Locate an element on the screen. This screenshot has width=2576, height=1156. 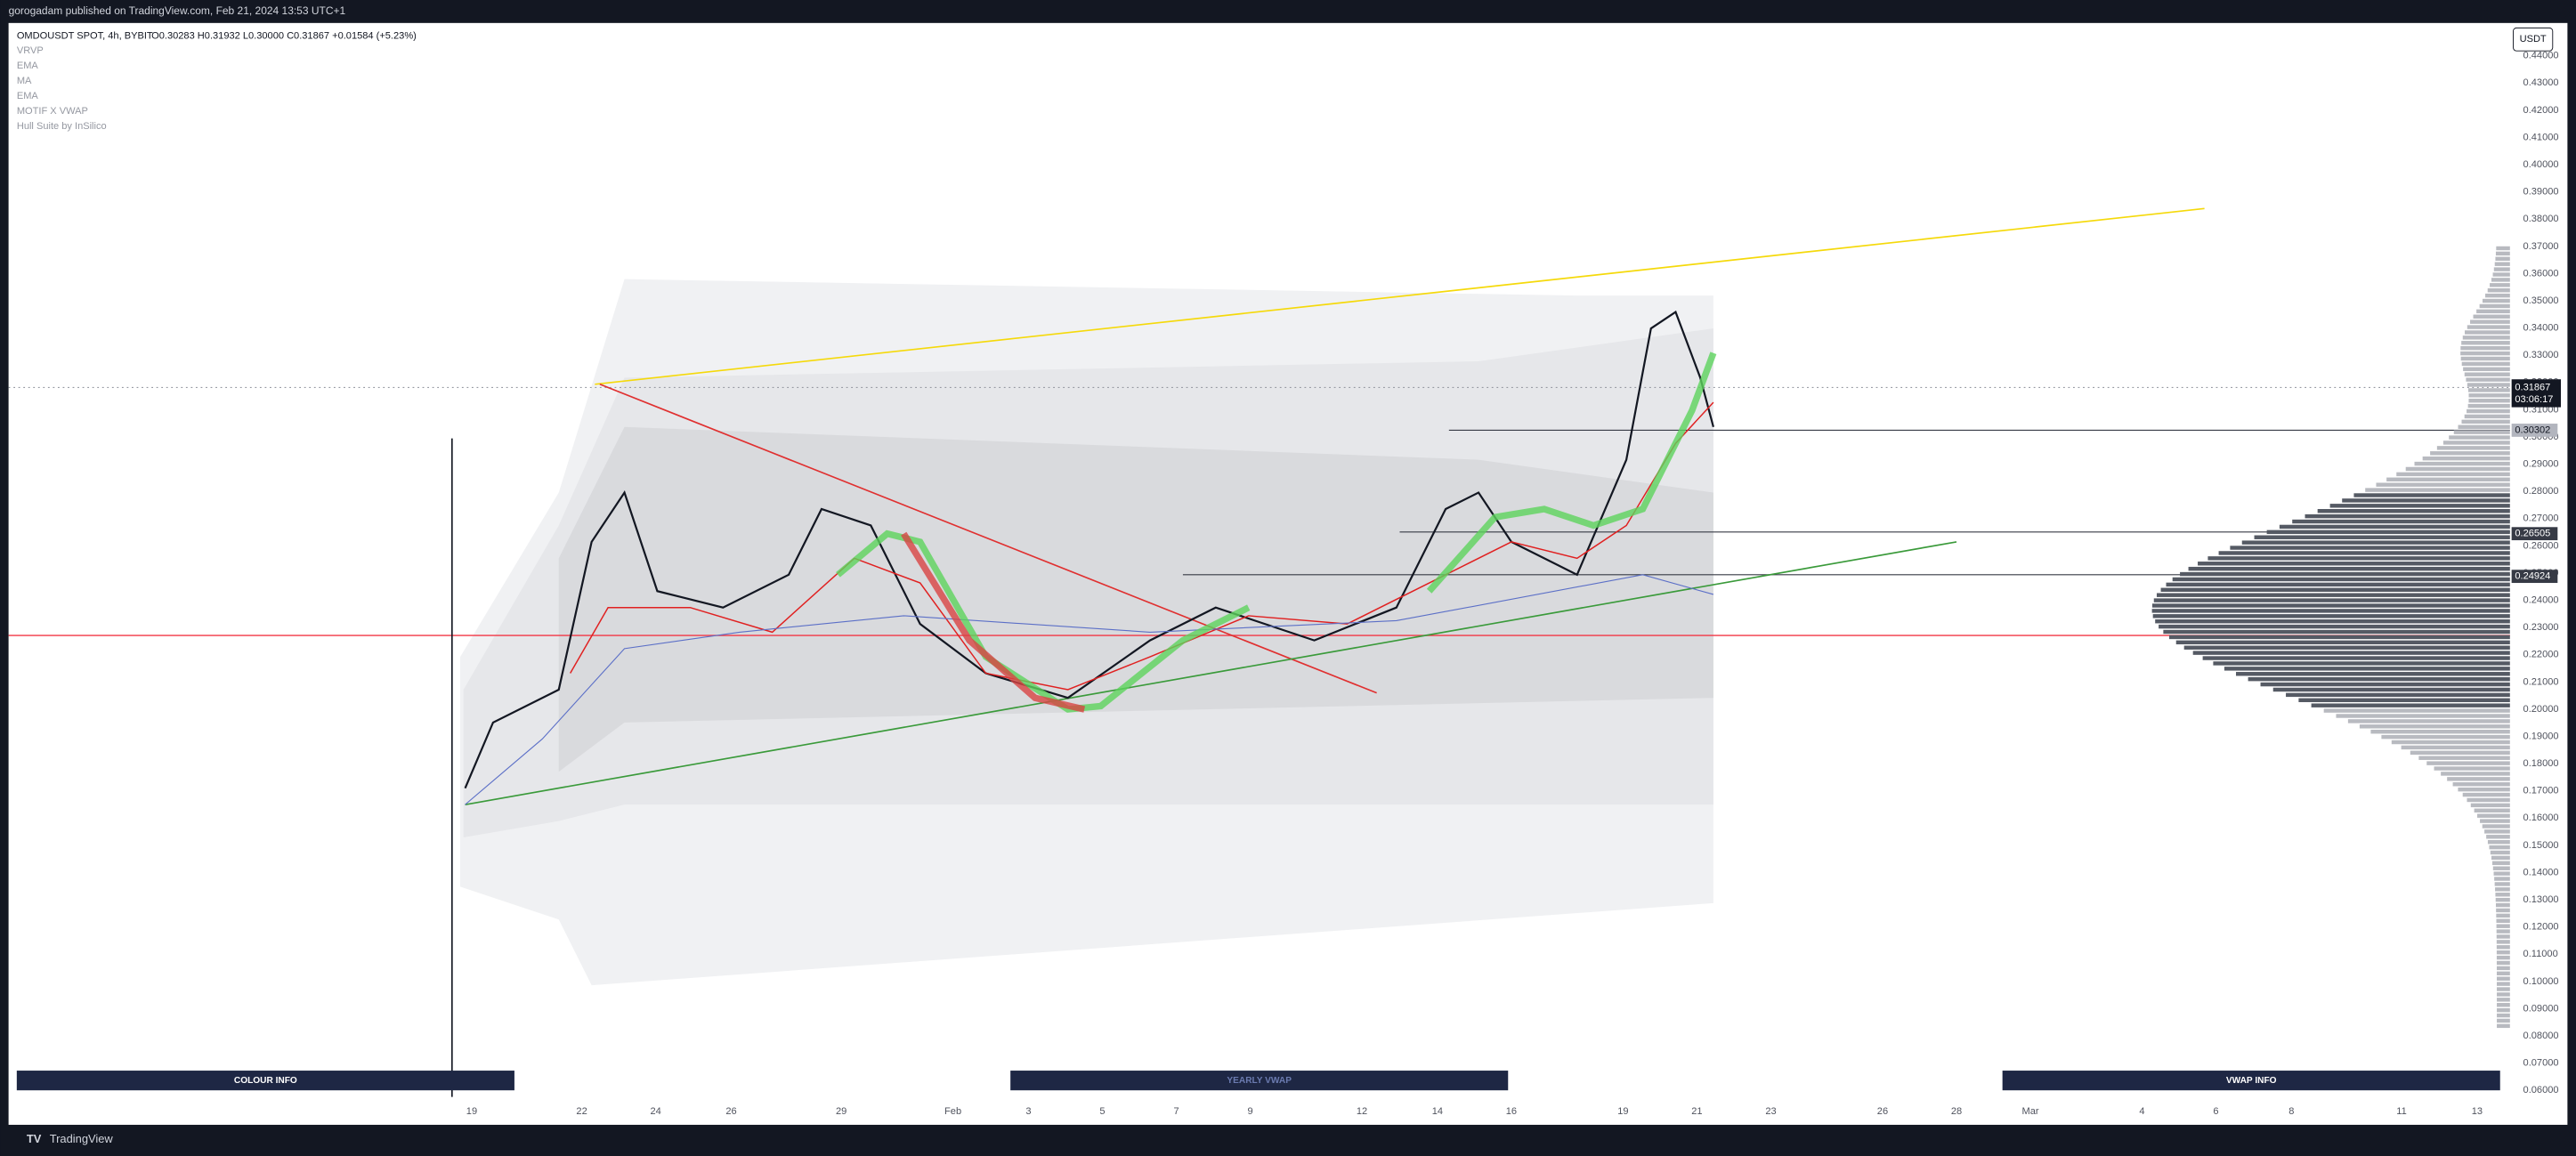
button-label: VWAP INFO is located at coordinates (2251, 1081).